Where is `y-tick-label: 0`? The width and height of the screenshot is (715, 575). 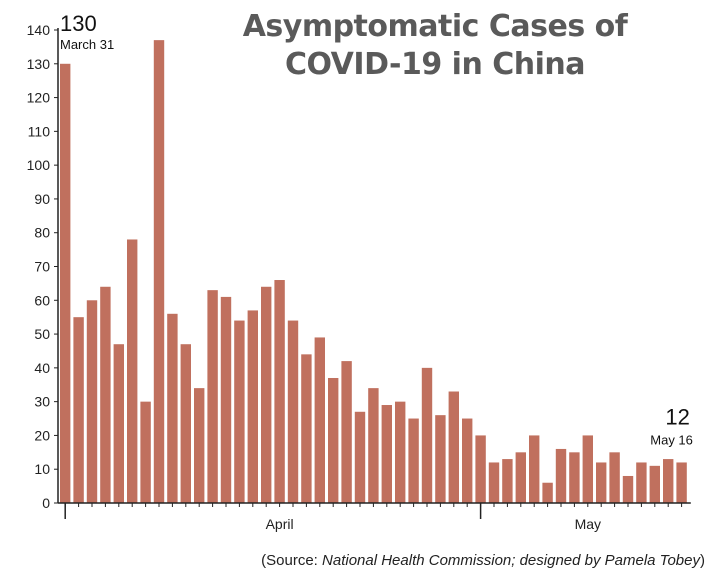 y-tick-label: 0 is located at coordinates (46, 503).